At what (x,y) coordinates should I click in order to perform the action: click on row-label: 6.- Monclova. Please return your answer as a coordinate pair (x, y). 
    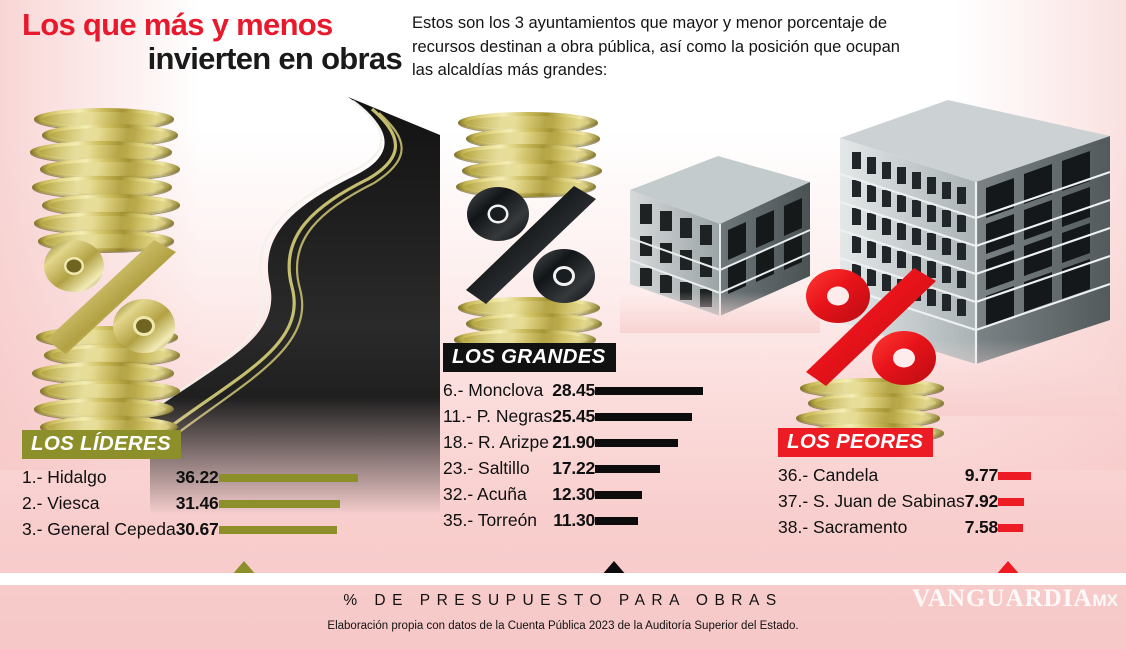
    Looking at the image, I should click on (493, 390).